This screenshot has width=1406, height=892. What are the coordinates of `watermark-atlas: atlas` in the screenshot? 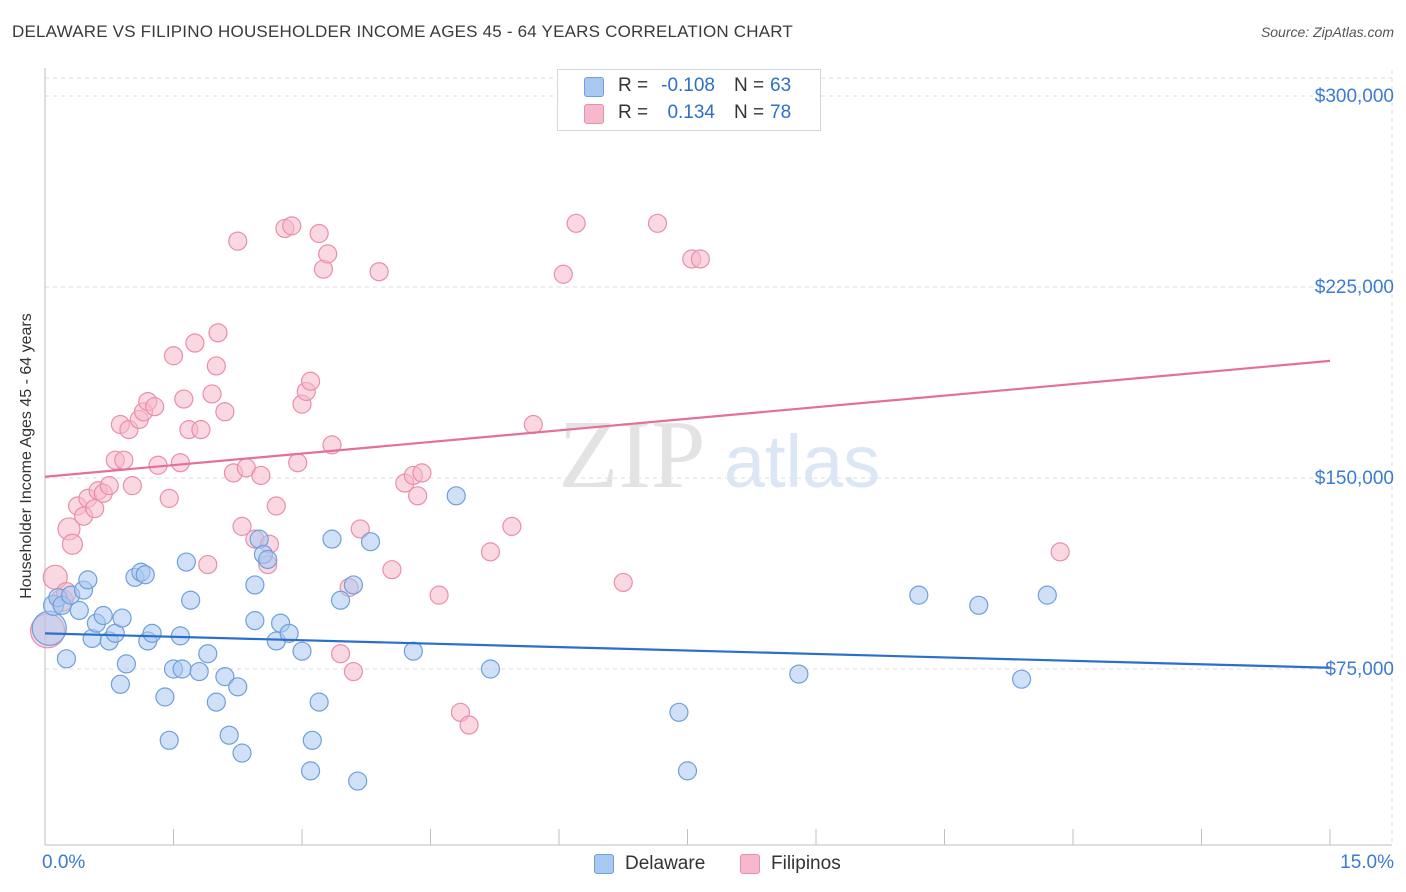 It's located at (802, 461).